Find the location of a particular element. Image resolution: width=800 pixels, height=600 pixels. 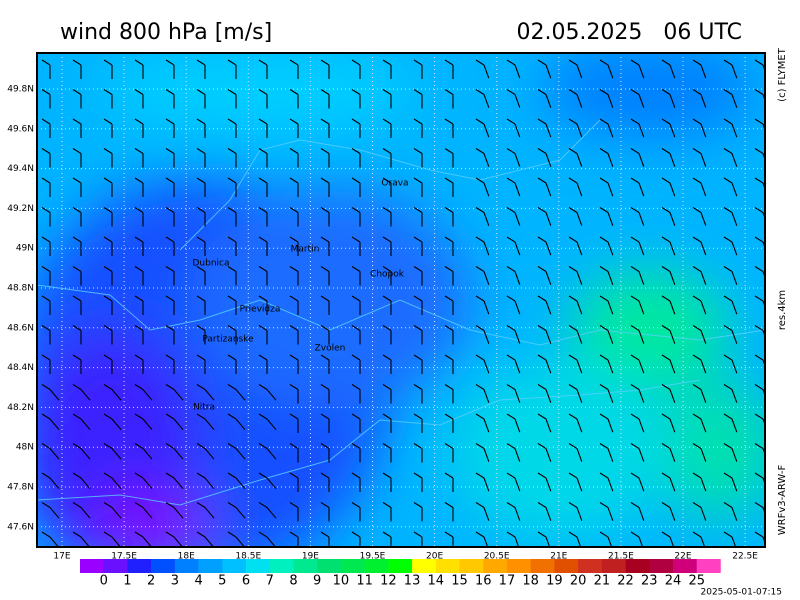

place-label: Zvolen is located at coordinates (330, 349).